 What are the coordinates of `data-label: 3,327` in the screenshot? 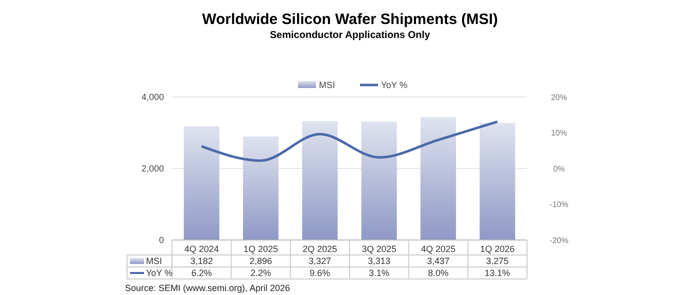 It's located at (320, 261).